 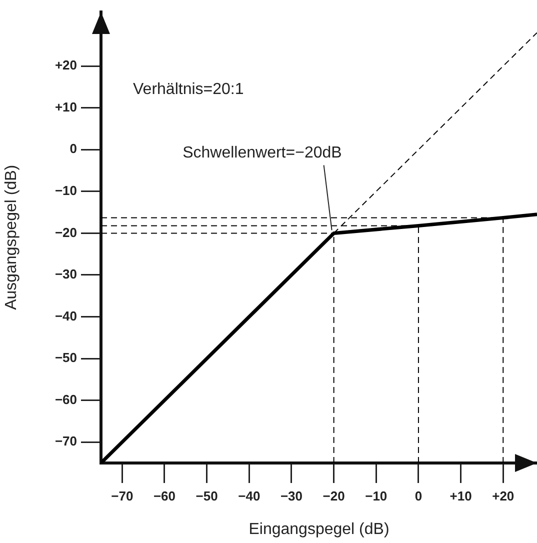 I want to click on x-axis-title: Eingangspegel (dB), so click(x=319, y=529).